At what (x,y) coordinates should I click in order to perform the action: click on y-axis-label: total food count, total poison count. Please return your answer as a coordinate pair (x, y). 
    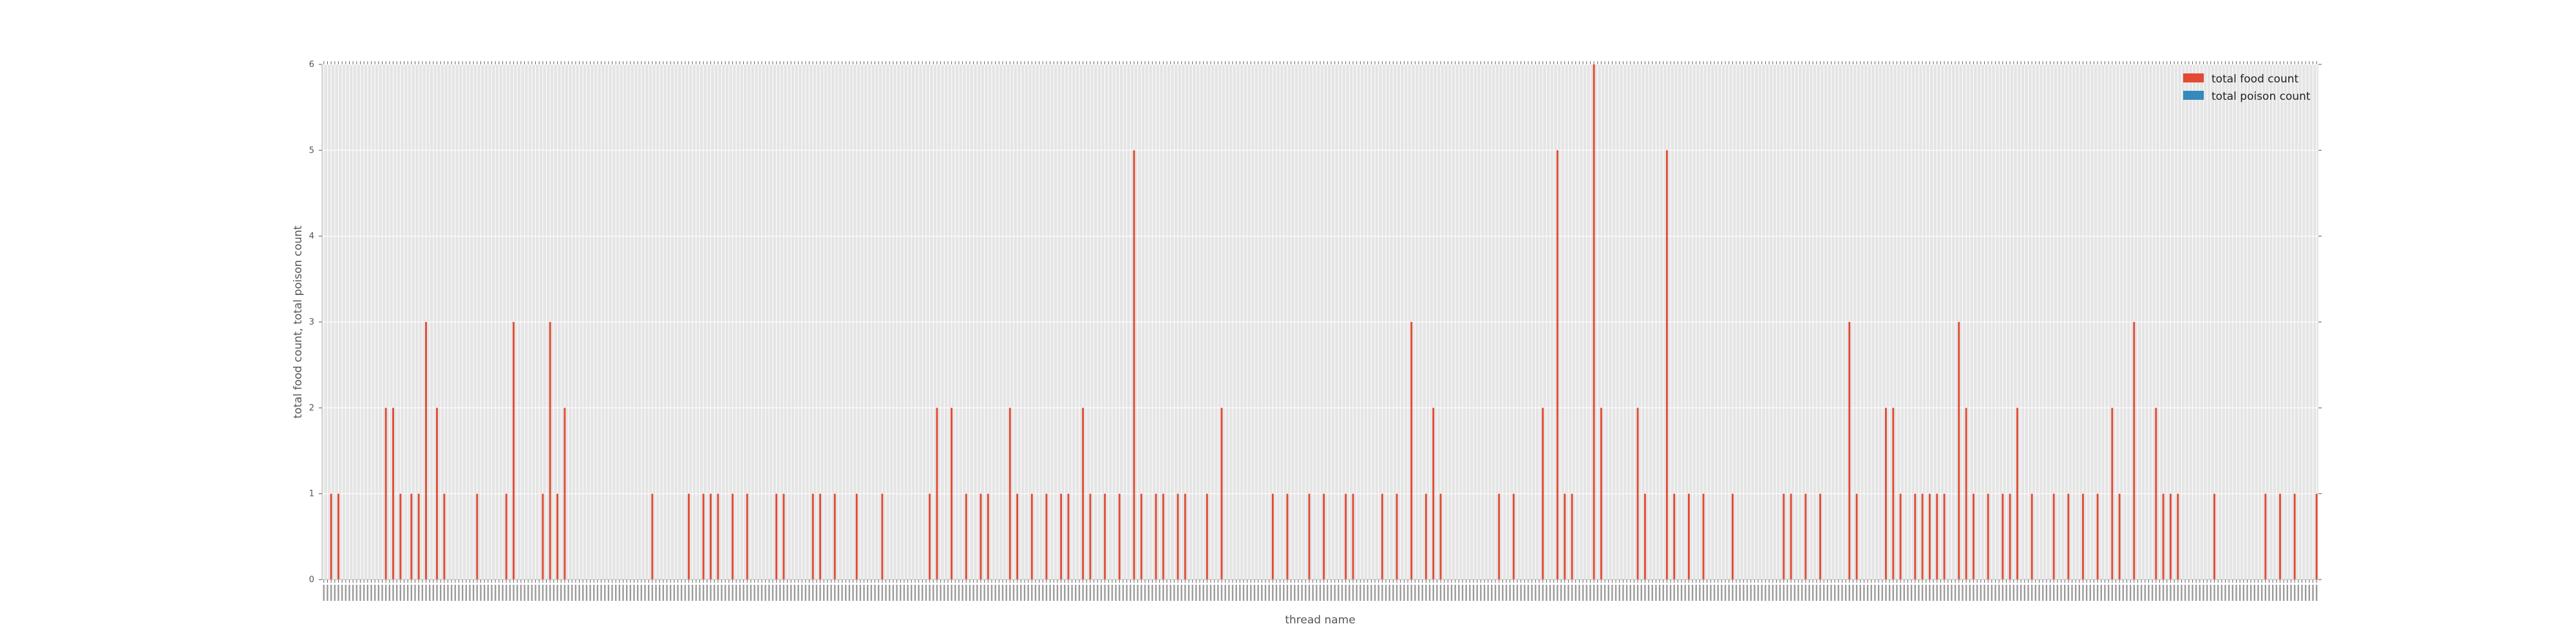
    Looking at the image, I should click on (298, 322).